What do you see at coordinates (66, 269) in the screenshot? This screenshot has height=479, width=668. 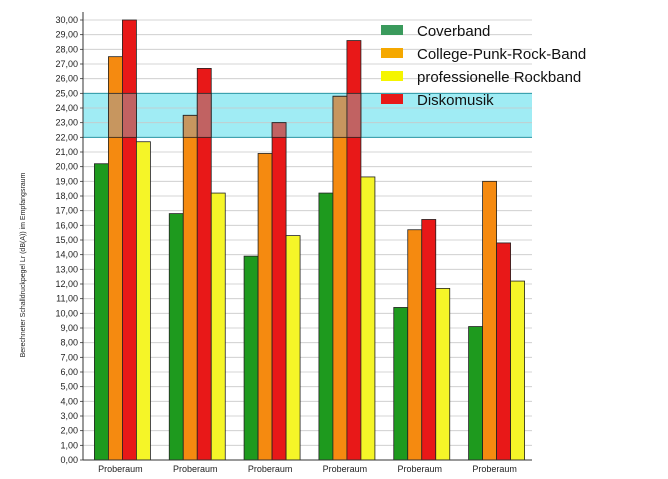 I see `y-tick-label: 13,00` at bounding box center [66, 269].